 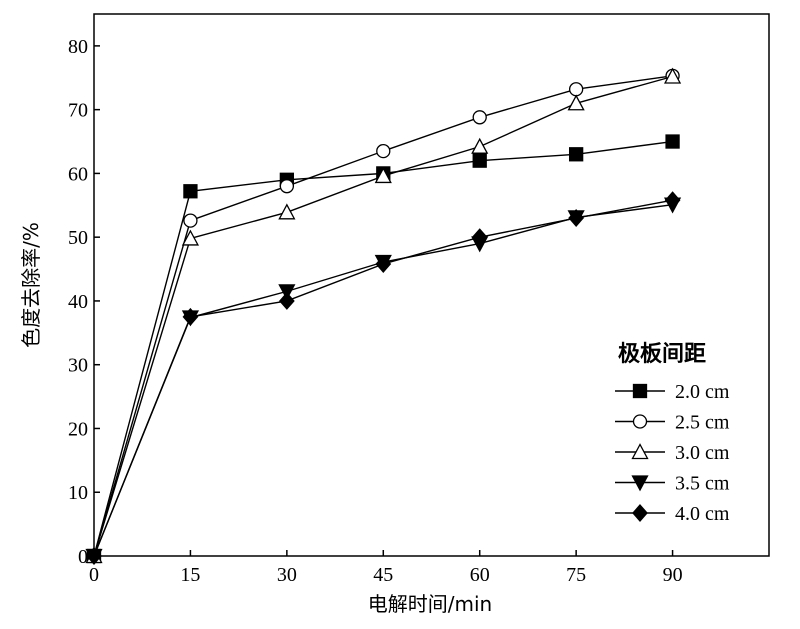 What do you see at coordinates (94, 575) in the screenshot?
I see `x-tick-label: 0` at bounding box center [94, 575].